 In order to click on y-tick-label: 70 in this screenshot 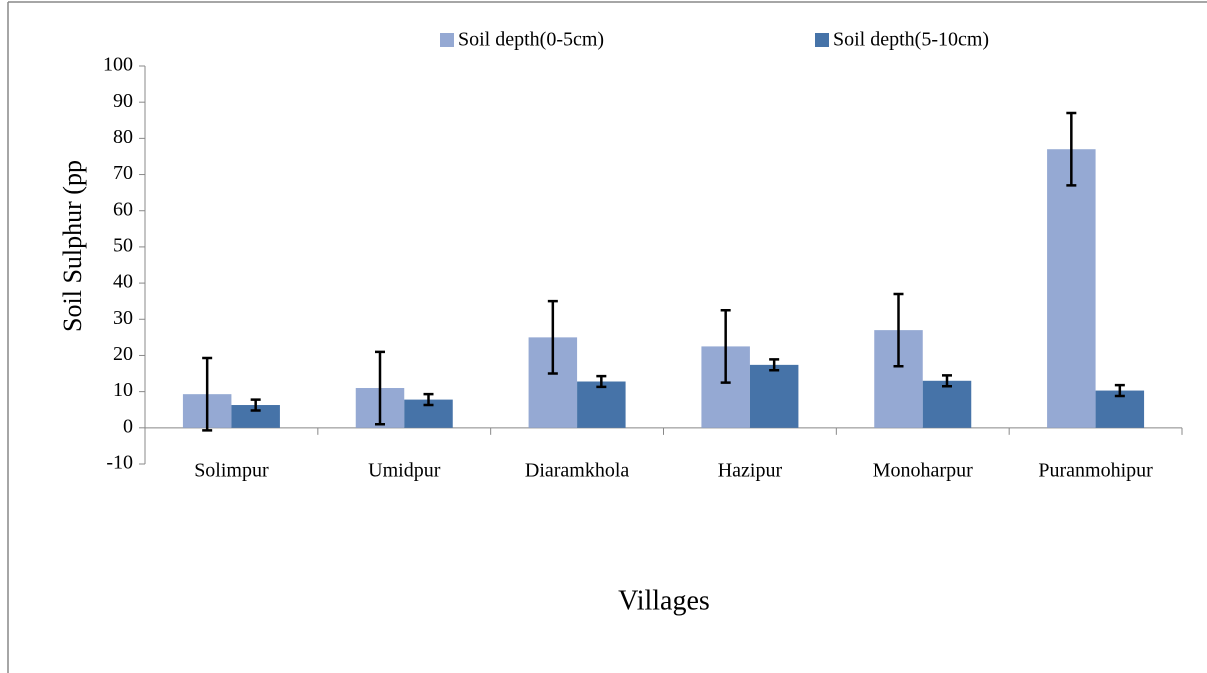, I will do `click(123, 173)`.